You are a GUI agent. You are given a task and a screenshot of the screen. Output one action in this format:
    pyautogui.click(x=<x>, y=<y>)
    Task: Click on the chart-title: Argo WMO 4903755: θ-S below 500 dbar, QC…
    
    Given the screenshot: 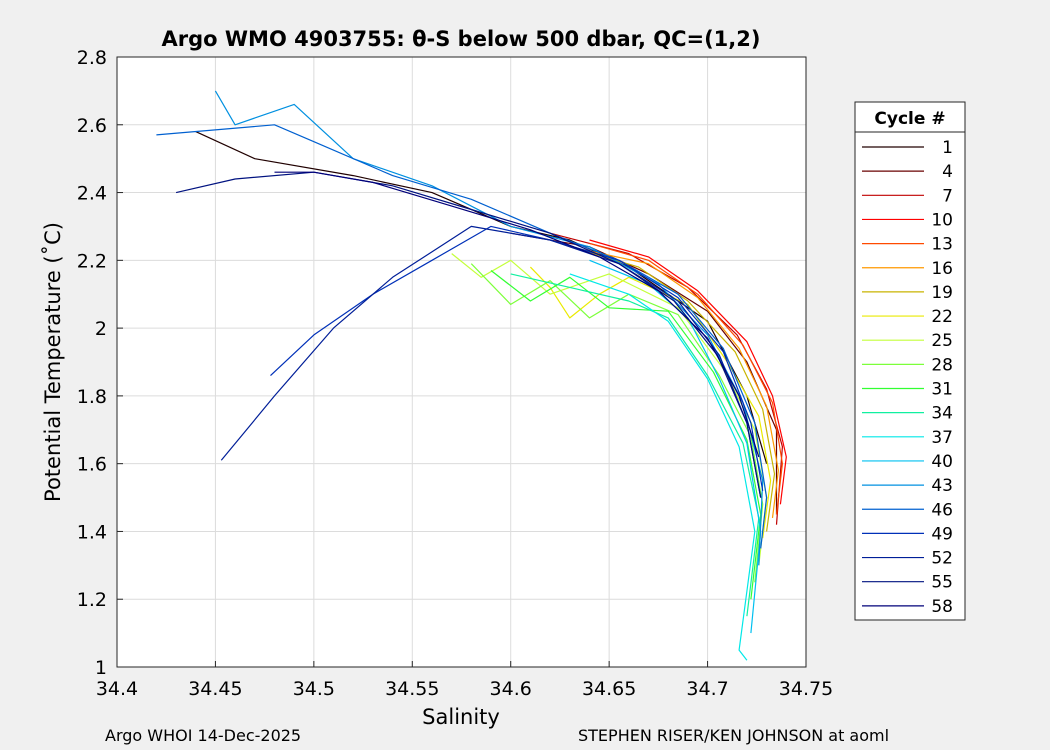 What is the action you would take?
    pyautogui.click(x=461, y=39)
    